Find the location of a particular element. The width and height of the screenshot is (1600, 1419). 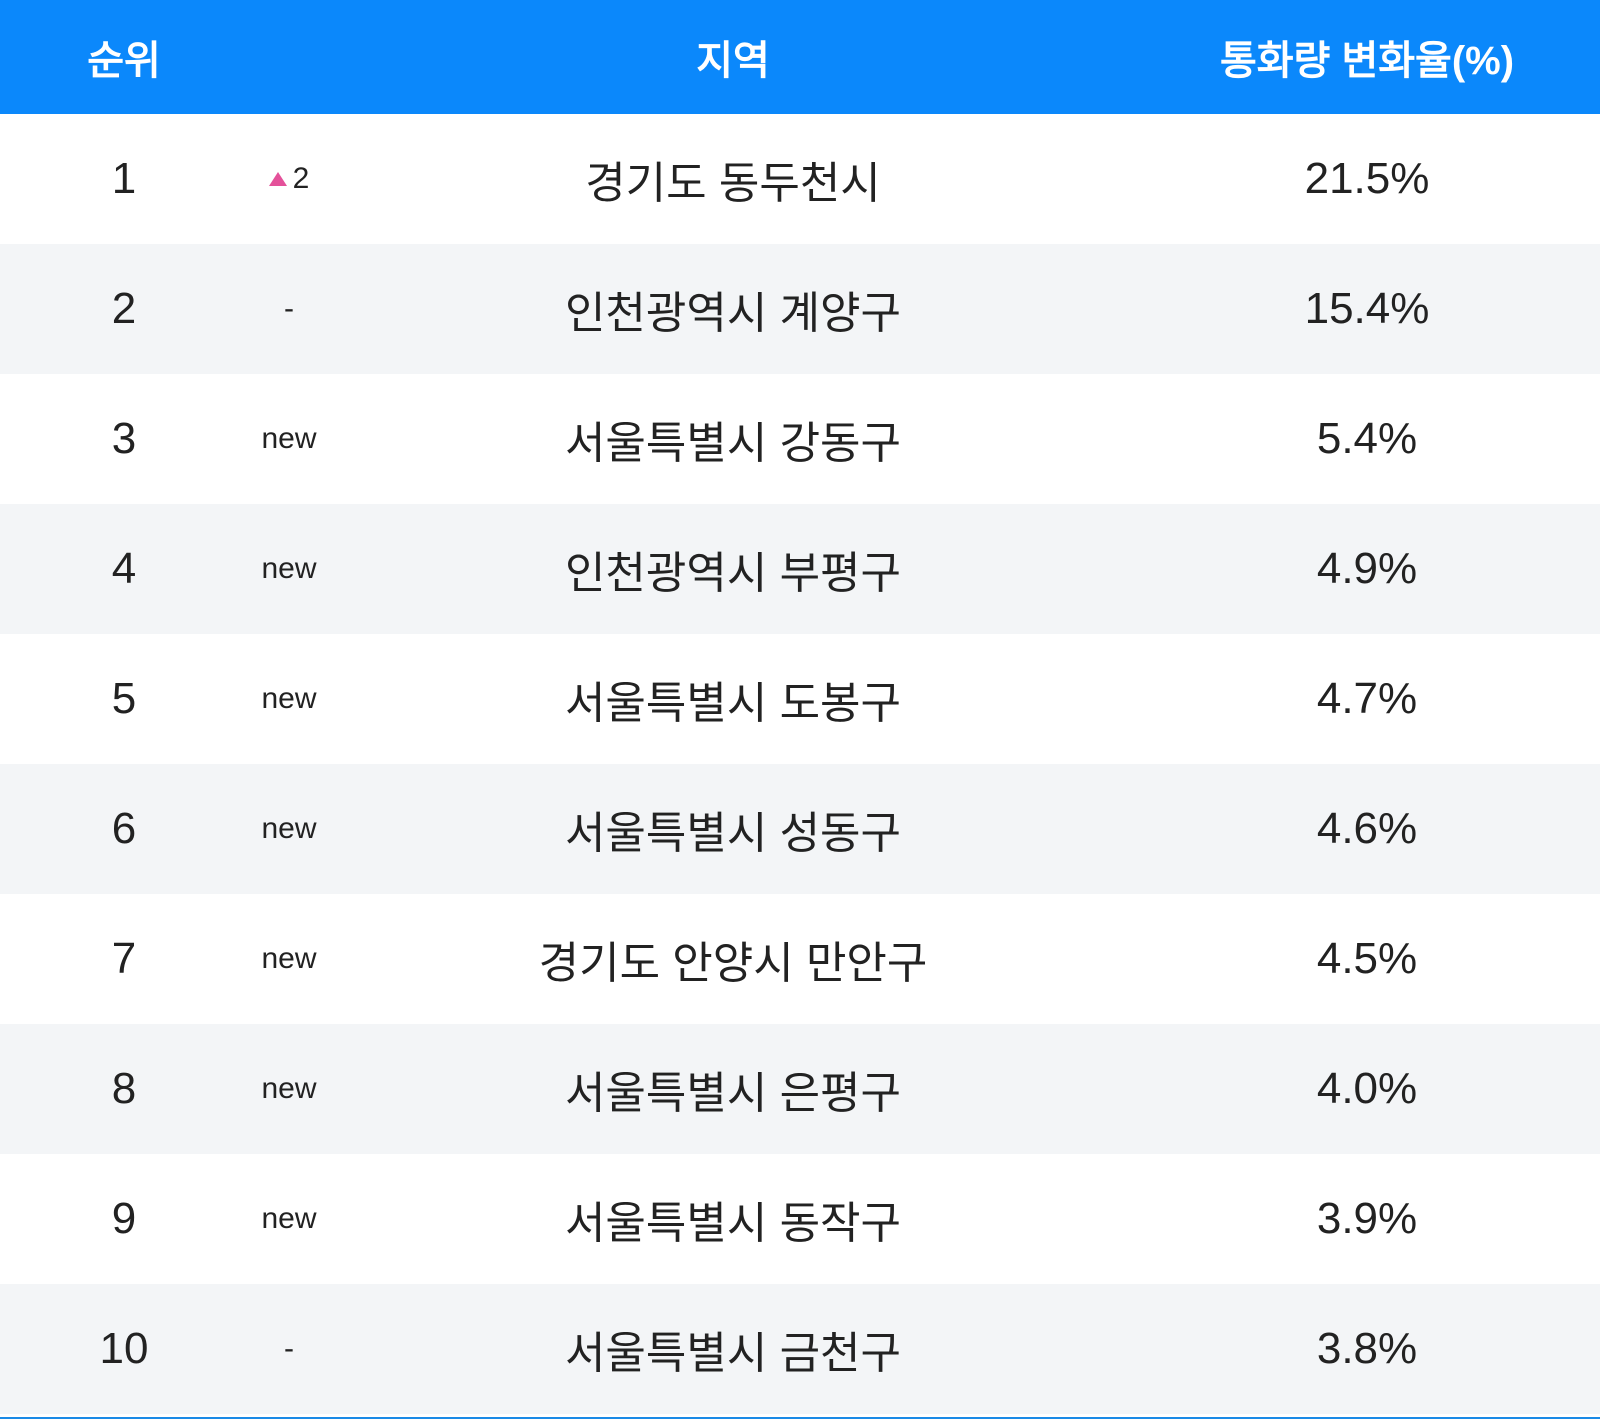

region: 경기도 안양시 만안구 is located at coordinates (733, 963).